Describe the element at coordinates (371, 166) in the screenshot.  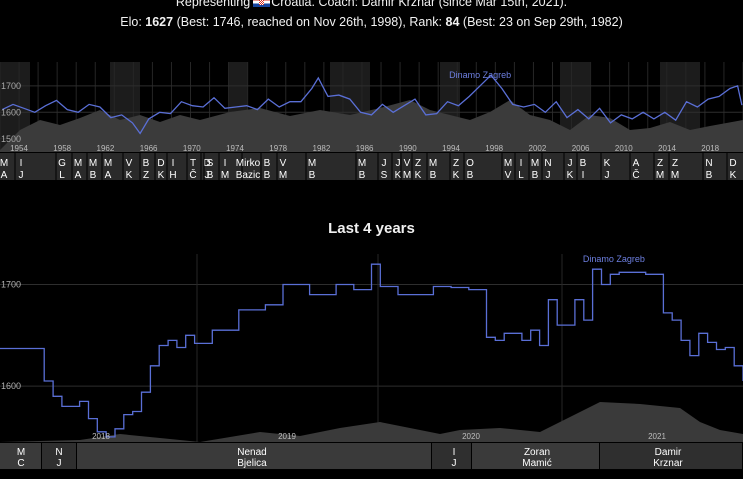
I see `coach-strip` at that location.